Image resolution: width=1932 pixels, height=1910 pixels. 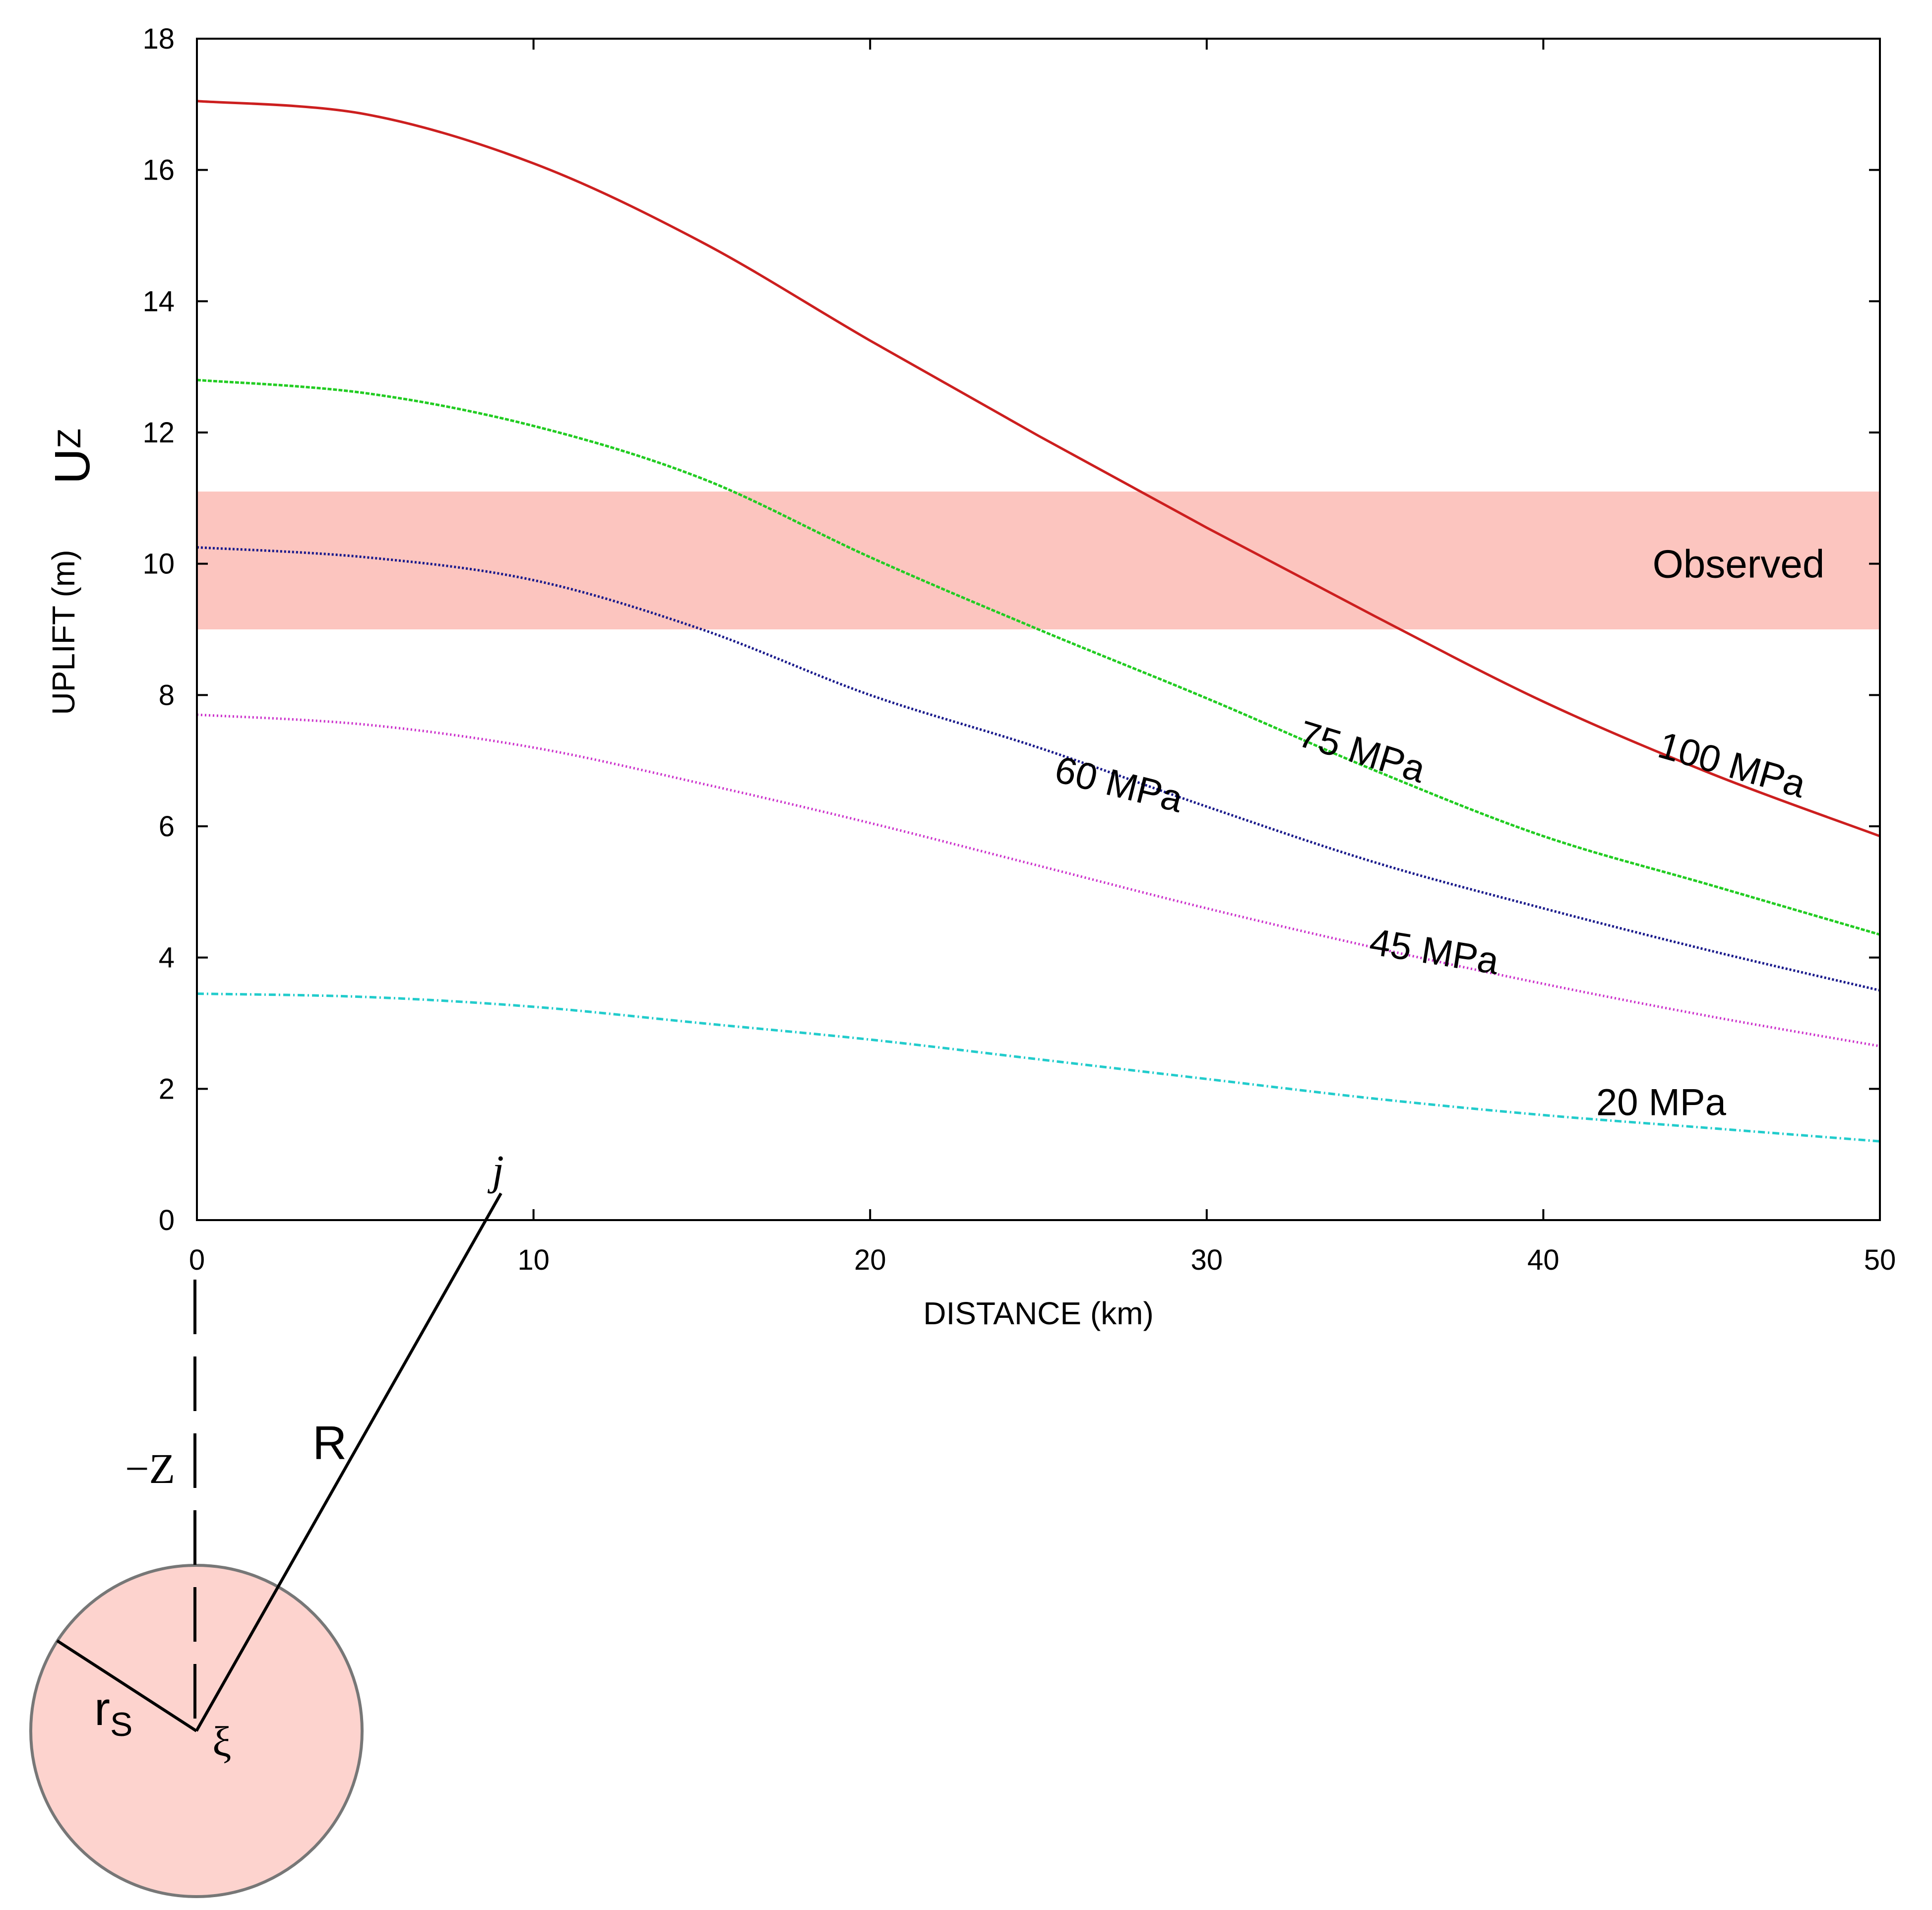 What do you see at coordinates (1543, 1260) in the screenshot?
I see `x-tick-label: 40` at bounding box center [1543, 1260].